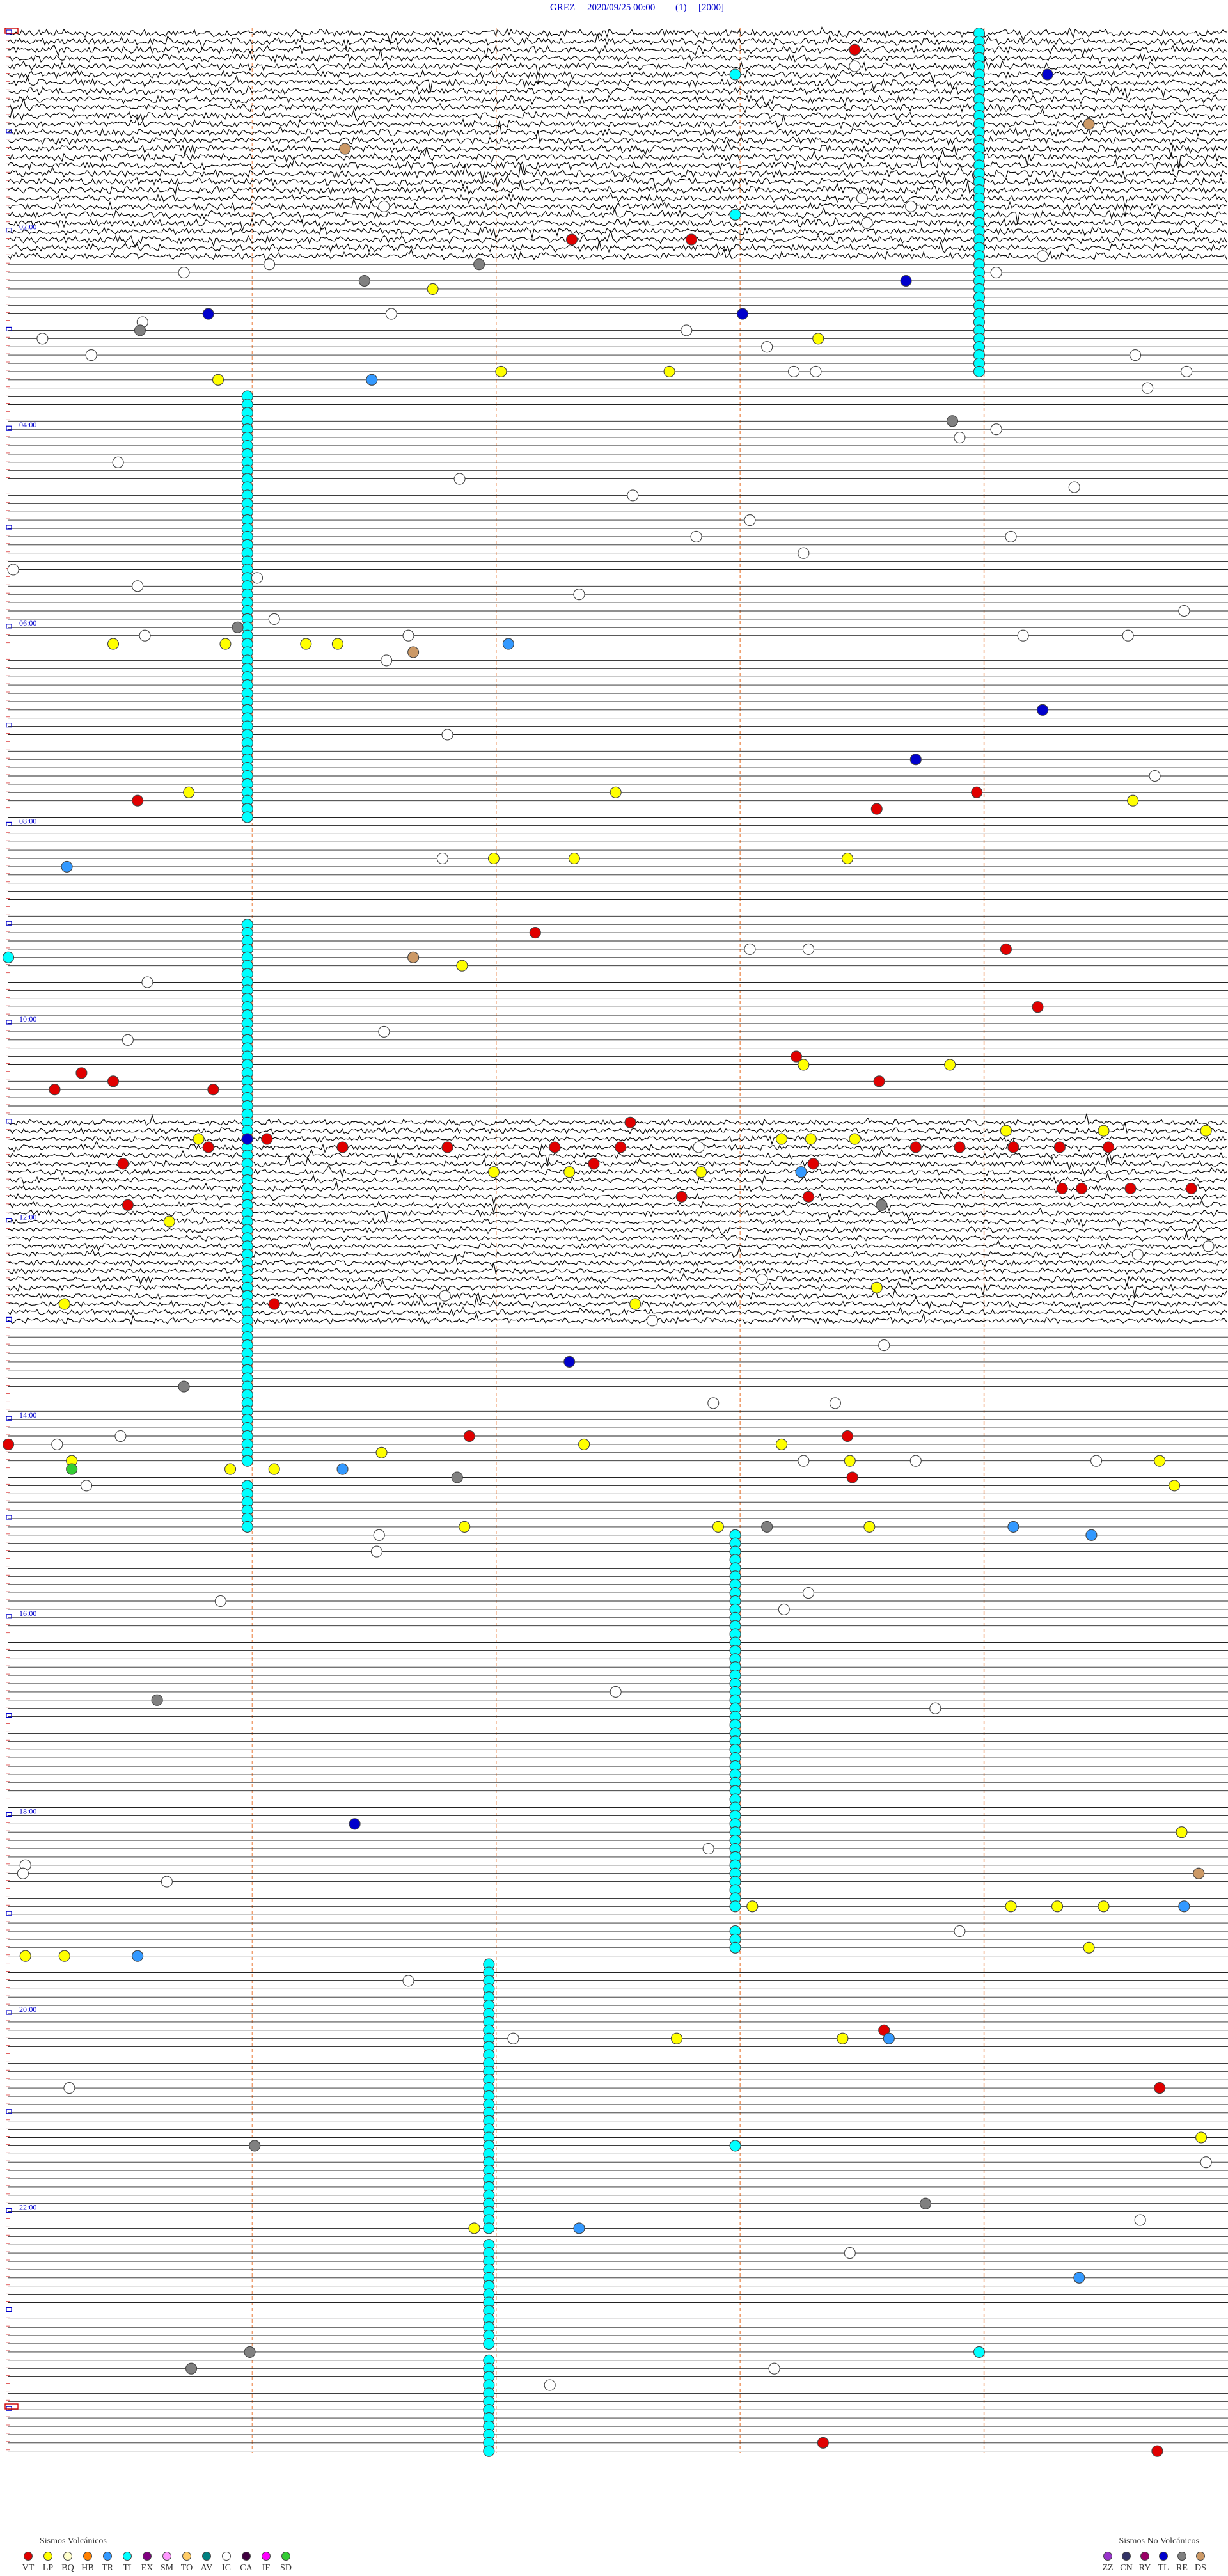 Image resolution: width=1228 pixels, height=2576 pixels. Describe the element at coordinates (1145, 2568) in the screenshot. I see `legend-label: RY` at that location.